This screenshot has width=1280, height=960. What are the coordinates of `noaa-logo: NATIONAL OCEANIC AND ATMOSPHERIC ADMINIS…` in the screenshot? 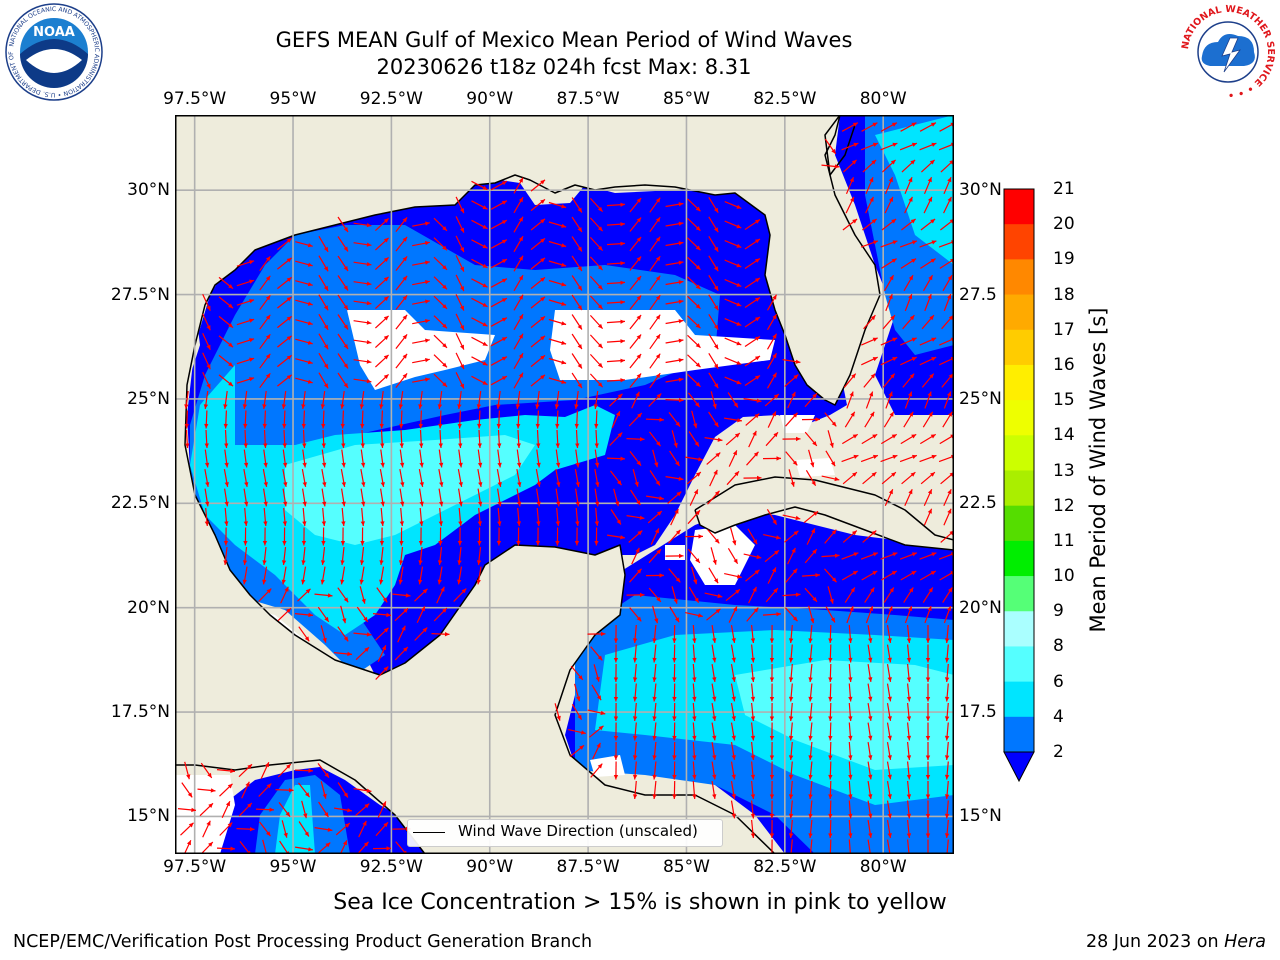 It's located at (52, 51).